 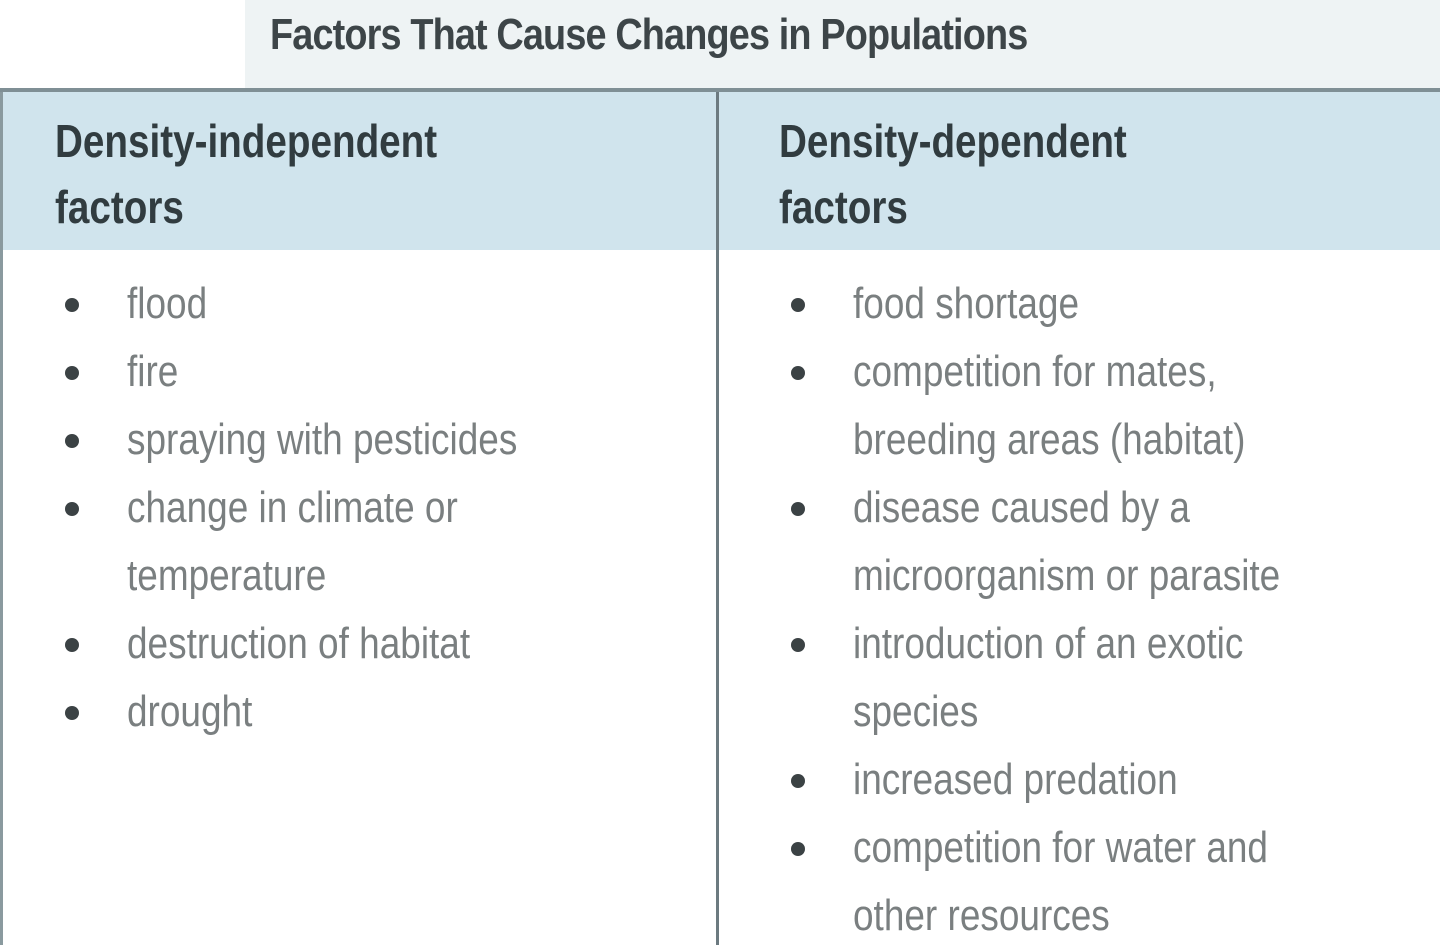 What do you see at coordinates (153, 371) in the screenshot?
I see `item-text: fire` at bounding box center [153, 371].